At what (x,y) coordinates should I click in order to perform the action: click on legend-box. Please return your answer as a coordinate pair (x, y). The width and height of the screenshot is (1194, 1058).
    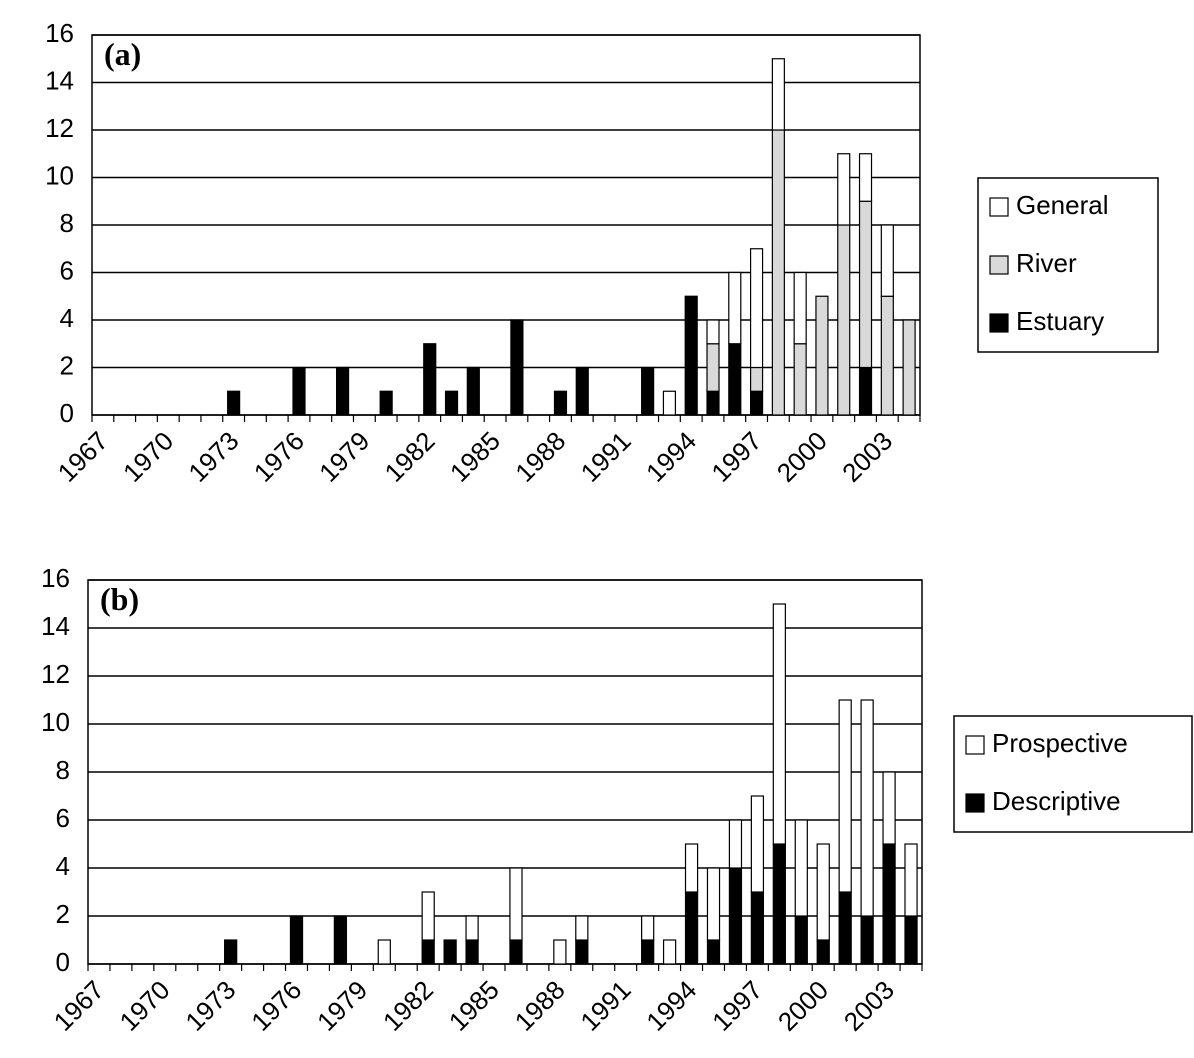
    Looking at the image, I should click on (1073, 774).